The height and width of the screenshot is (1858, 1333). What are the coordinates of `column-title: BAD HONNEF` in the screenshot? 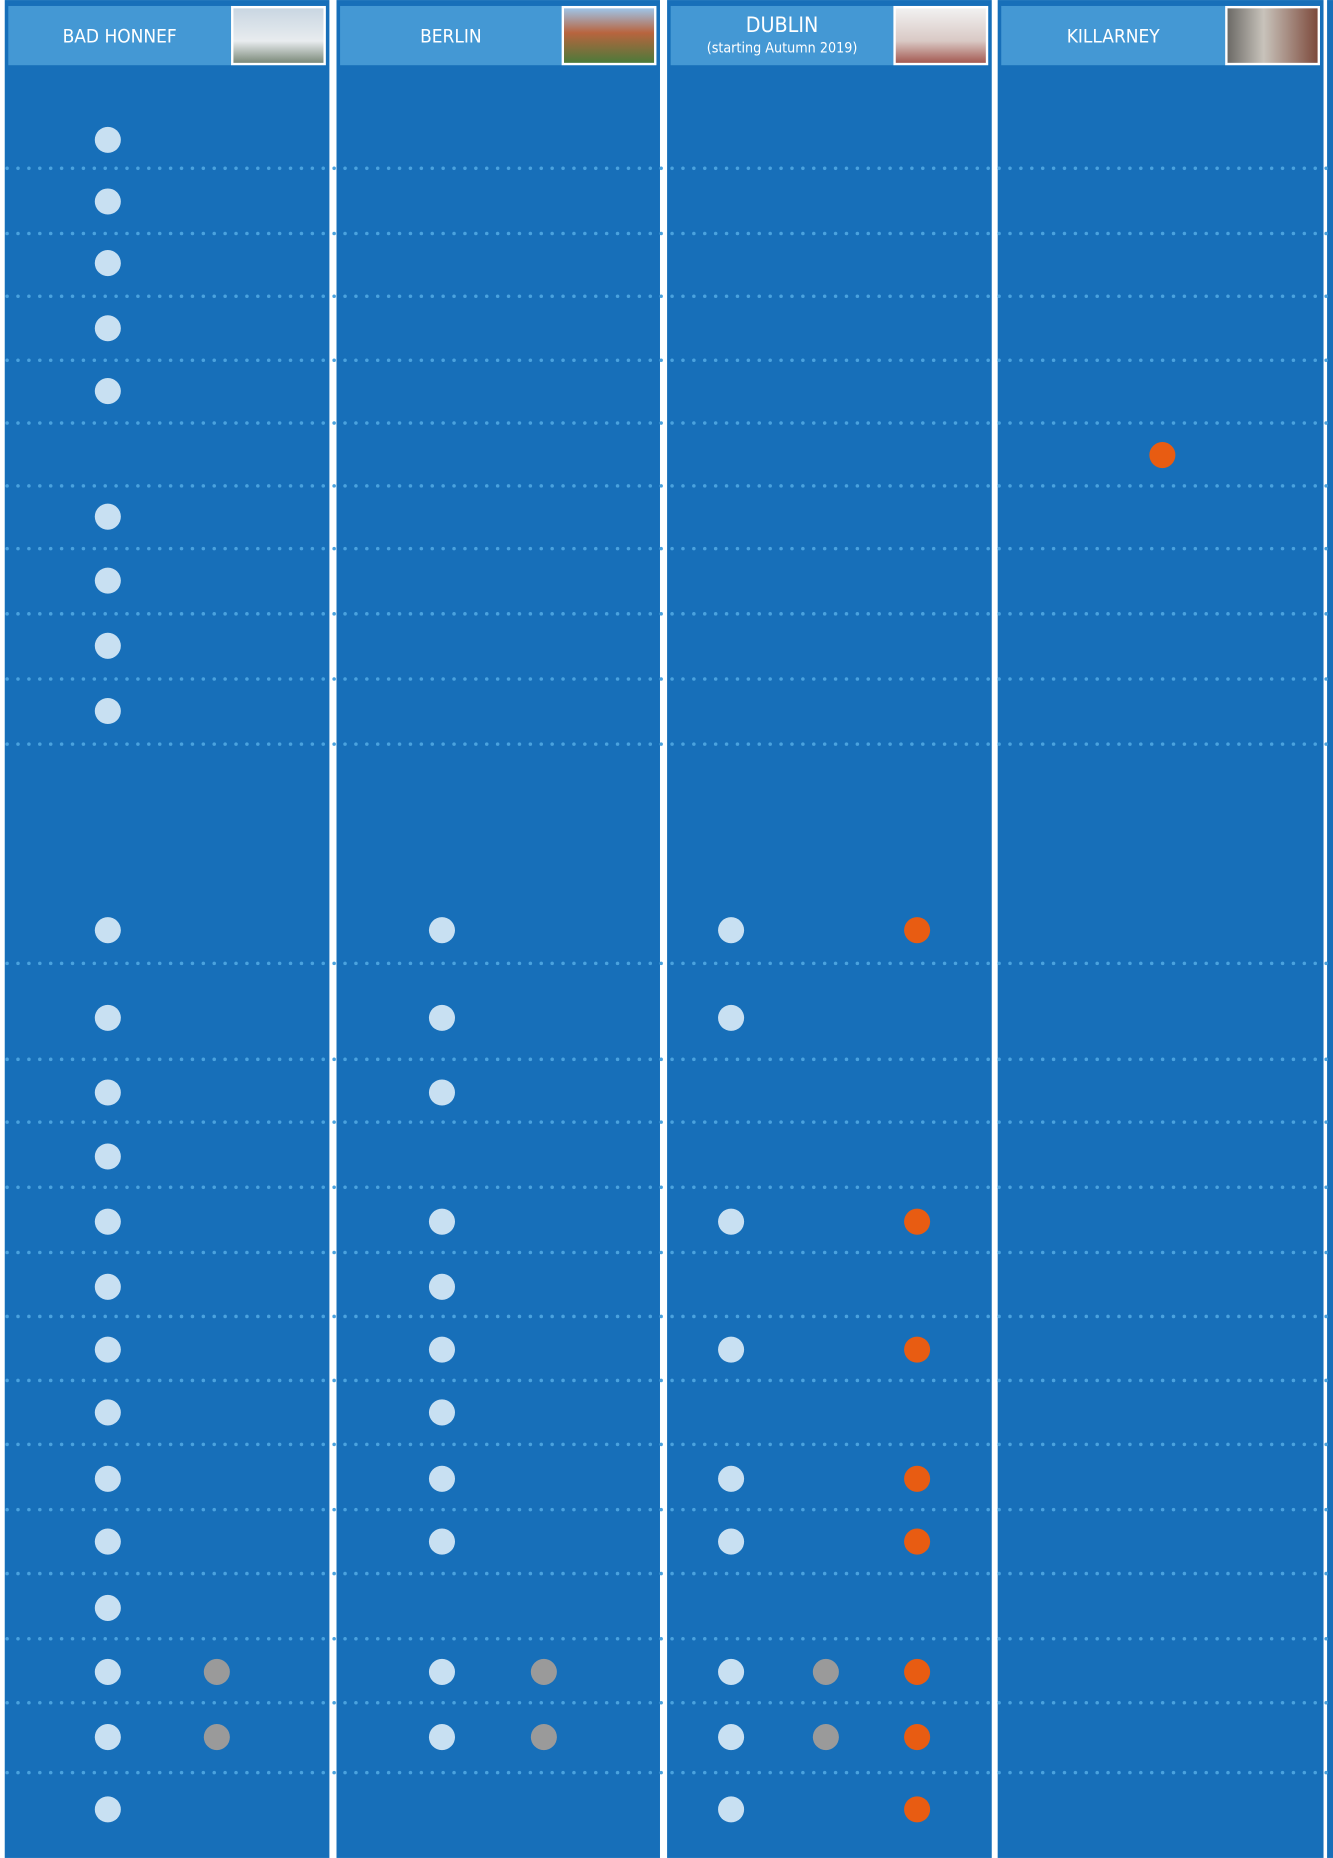 It's located at (120, 36).